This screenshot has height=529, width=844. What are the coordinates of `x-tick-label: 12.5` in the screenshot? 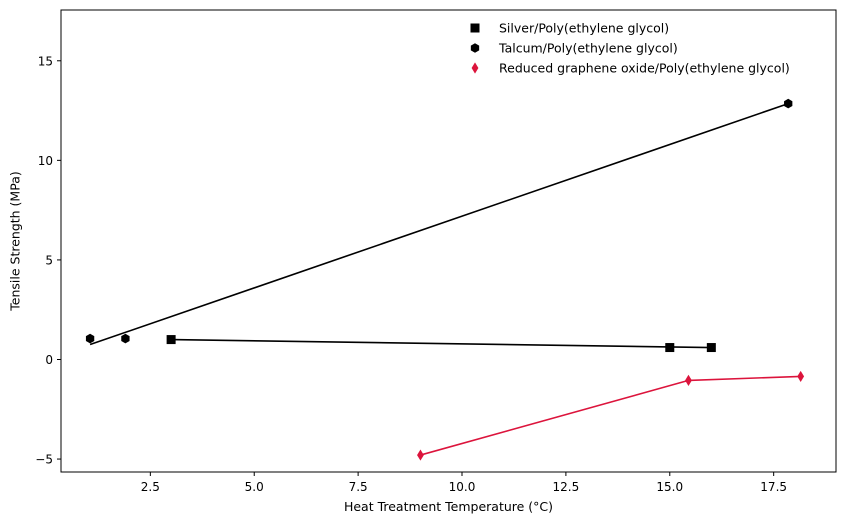 It's located at (566, 487).